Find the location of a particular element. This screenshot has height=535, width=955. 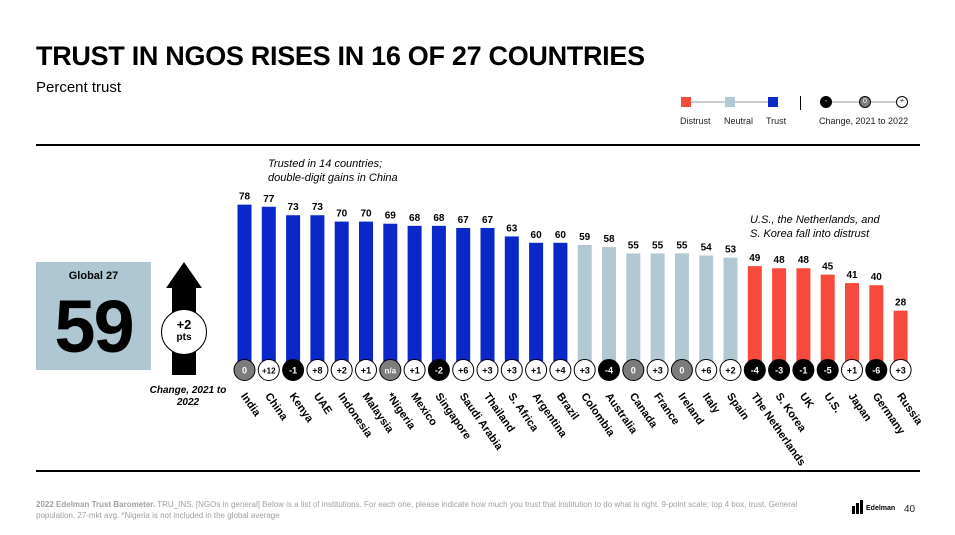

change-label-20: +2 is located at coordinates (730, 371).